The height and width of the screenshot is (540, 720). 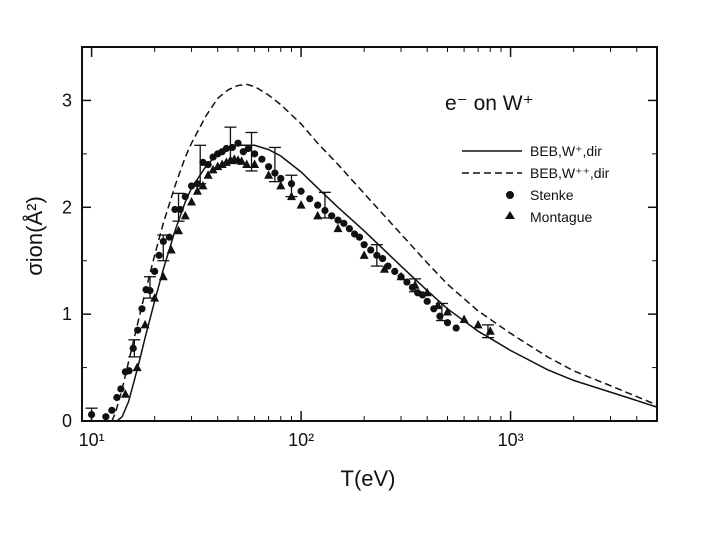 What do you see at coordinates (67, 421) in the screenshot?
I see `y-tick-label-0: 0` at bounding box center [67, 421].